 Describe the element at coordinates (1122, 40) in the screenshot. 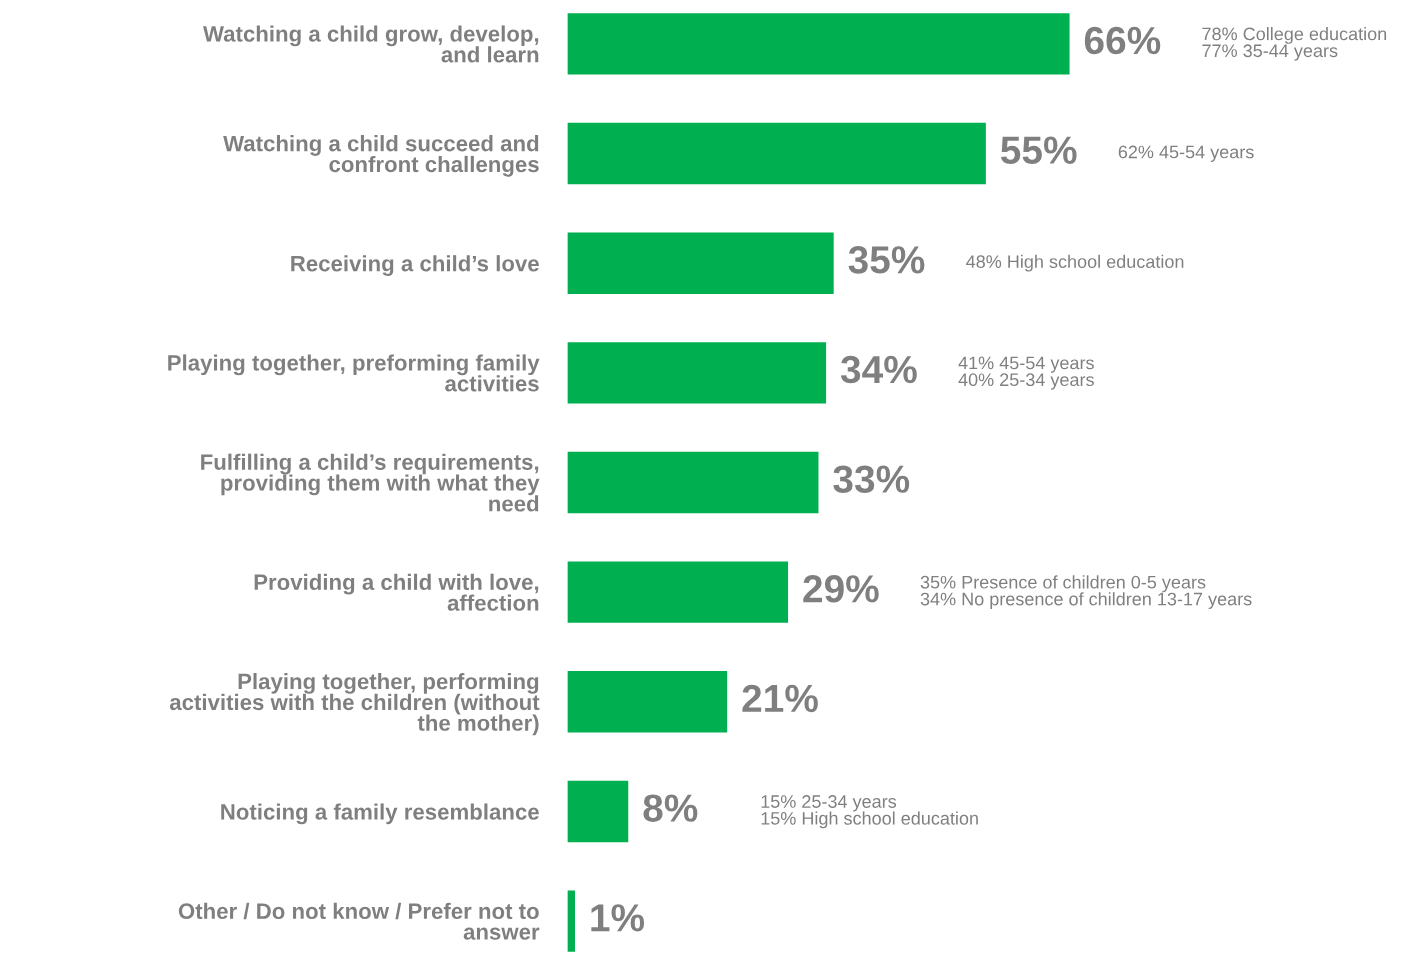

I see `data-label: 66%` at that location.